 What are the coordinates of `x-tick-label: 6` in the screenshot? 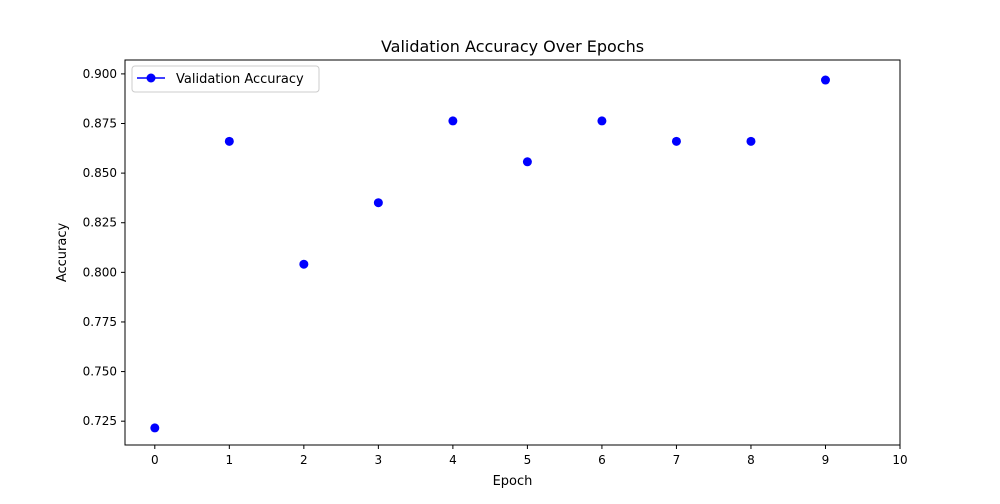 It's located at (602, 460).